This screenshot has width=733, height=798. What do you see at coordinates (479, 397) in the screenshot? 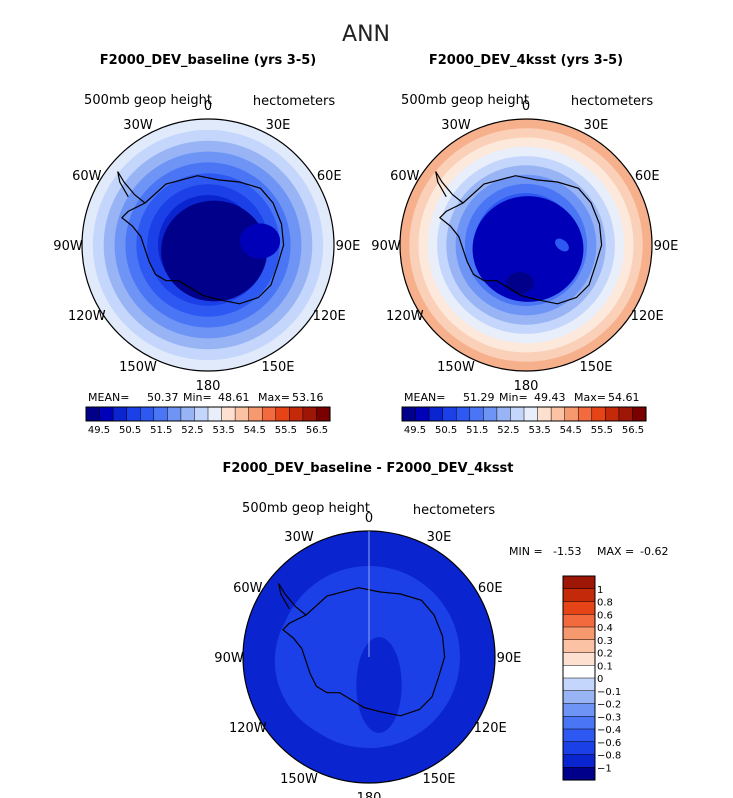
I see `mean-value: 51.29` at bounding box center [479, 397].